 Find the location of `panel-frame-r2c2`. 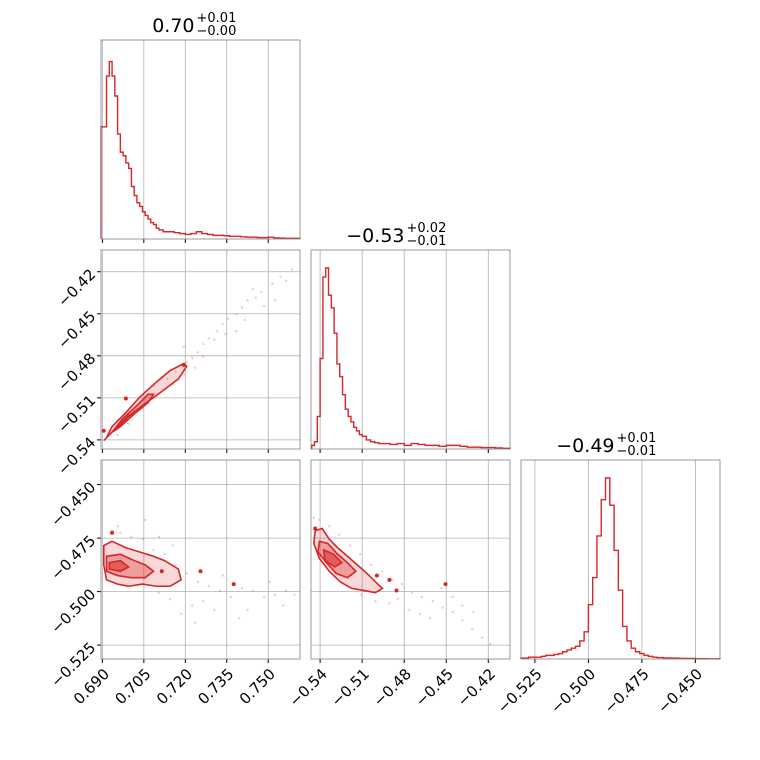

panel-frame-r2c2 is located at coordinates (620, 559).